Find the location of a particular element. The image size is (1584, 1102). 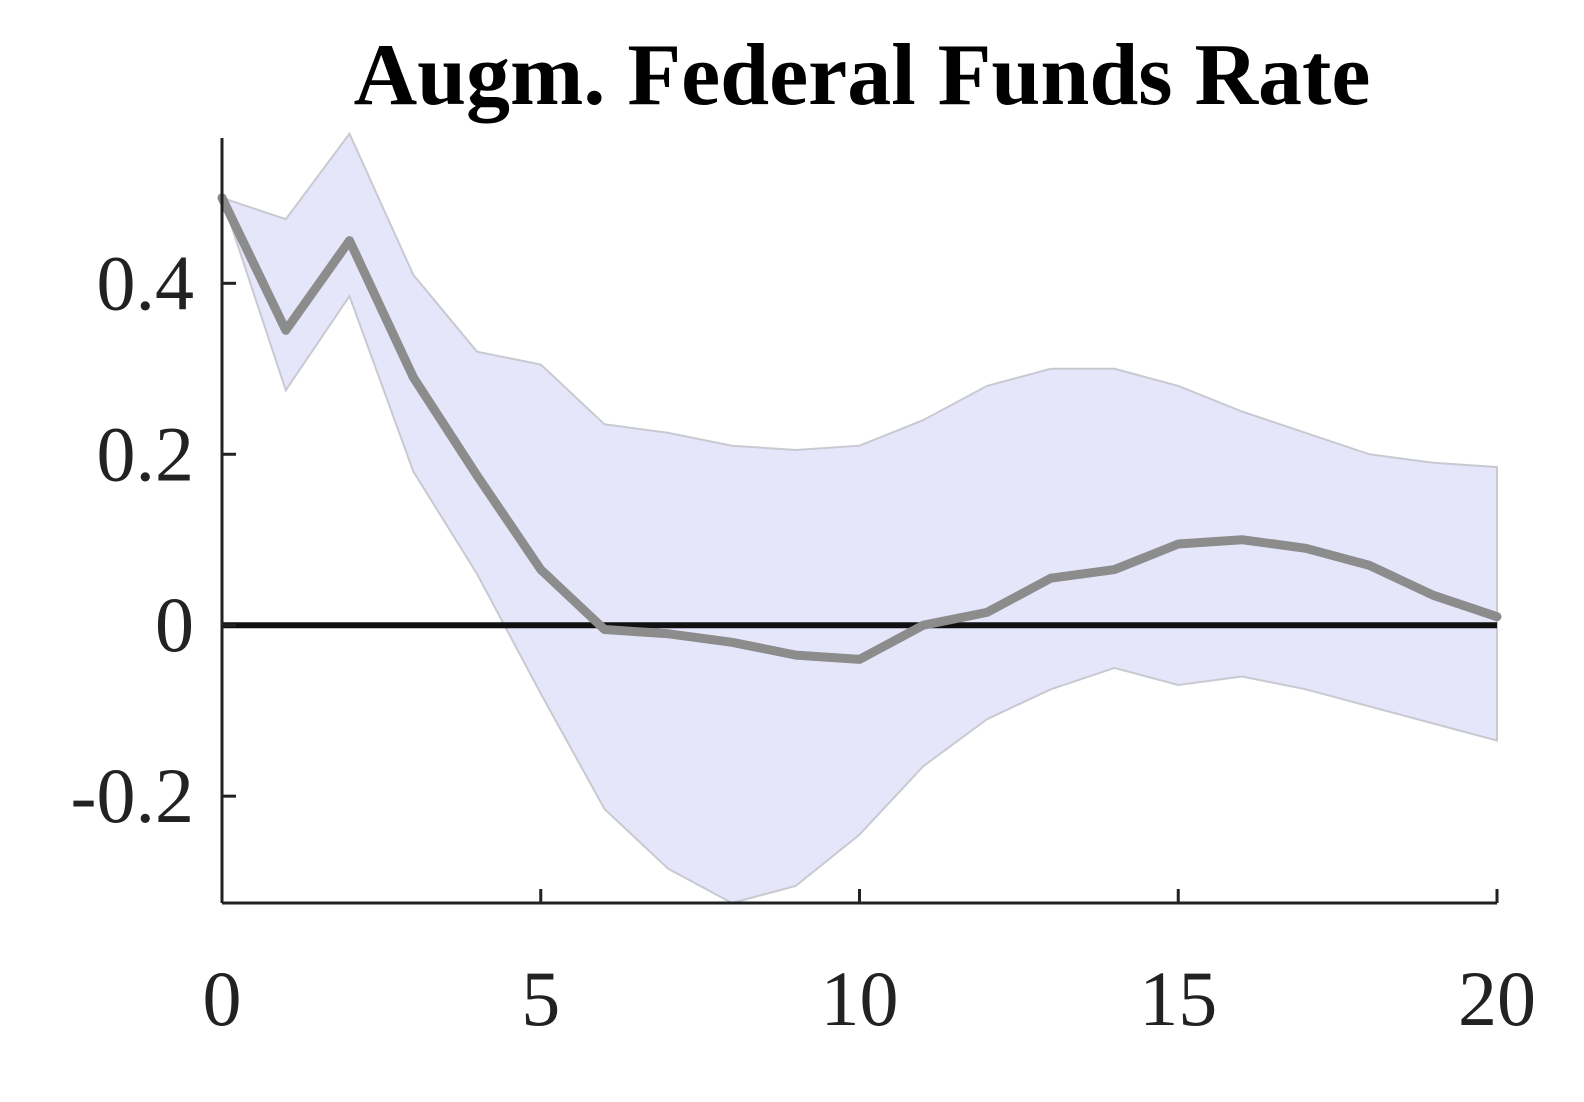

x-tick-label: 20 is located at coordinates (1497, 998).